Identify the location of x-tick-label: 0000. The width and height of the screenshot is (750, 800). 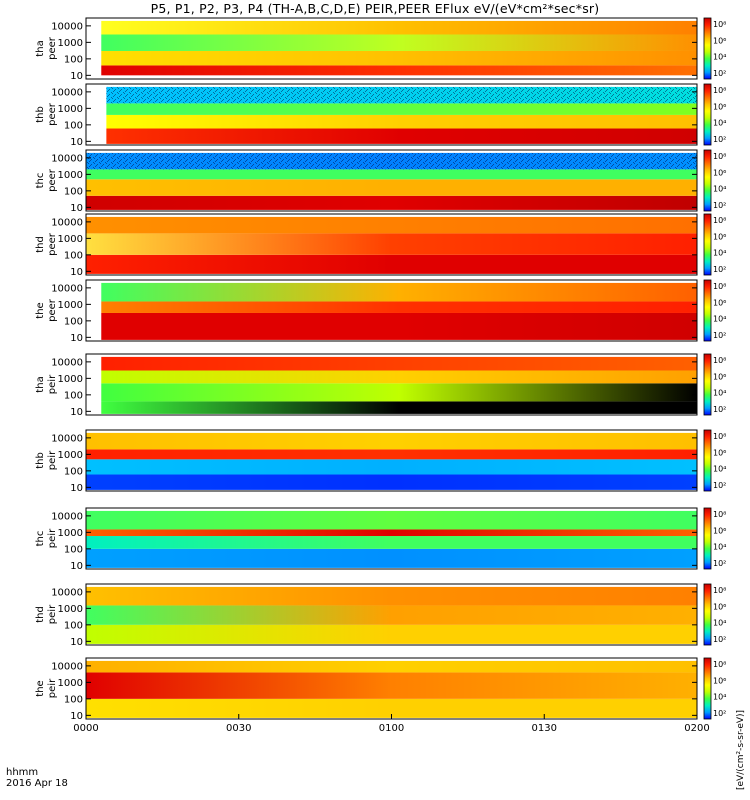
(85, 728).